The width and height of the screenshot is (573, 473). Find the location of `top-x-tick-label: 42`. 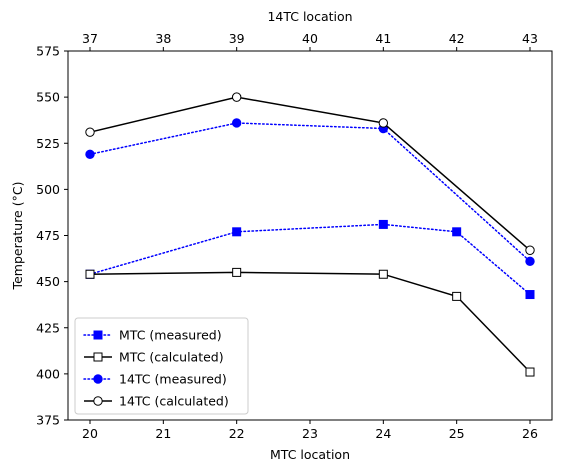

top-x-tick-label: 42 is located at coordinates (457, 38).